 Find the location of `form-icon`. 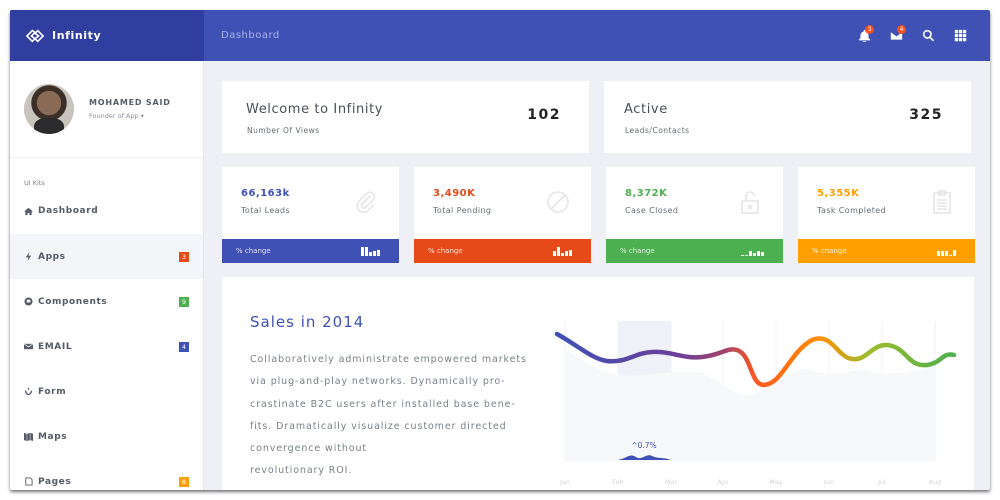

form-icon is located at coordinates (28, 391).